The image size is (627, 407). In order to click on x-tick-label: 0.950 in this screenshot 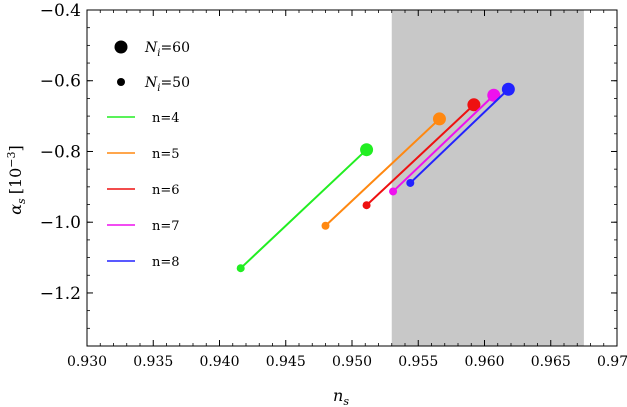, I will do `click(352, 362)`.